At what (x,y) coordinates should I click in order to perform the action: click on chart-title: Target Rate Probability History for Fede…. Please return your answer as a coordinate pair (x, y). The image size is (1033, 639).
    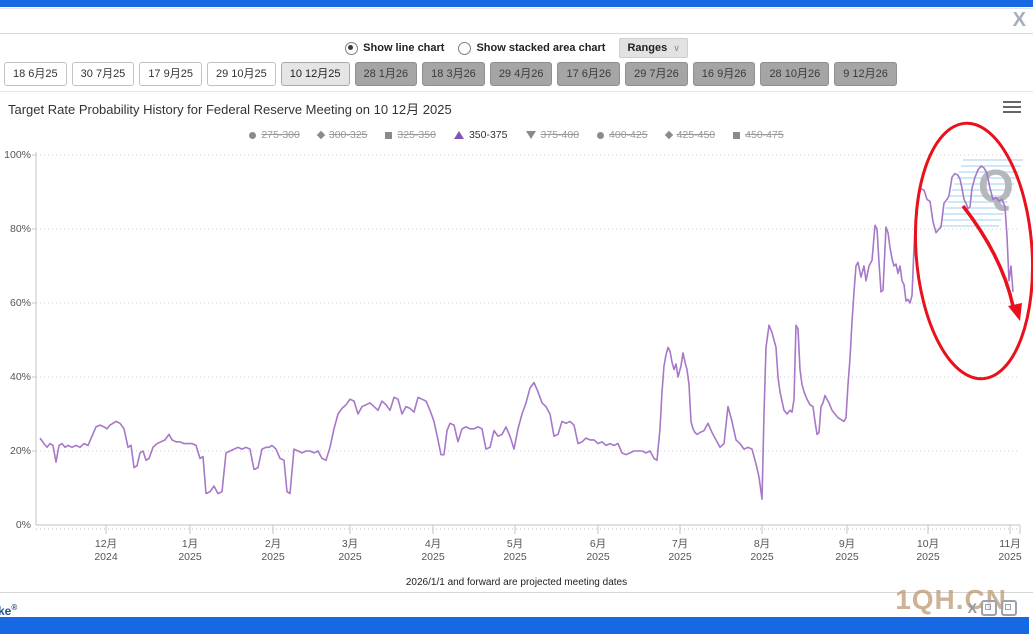
    Looking at the image, I should click on (230, 109).